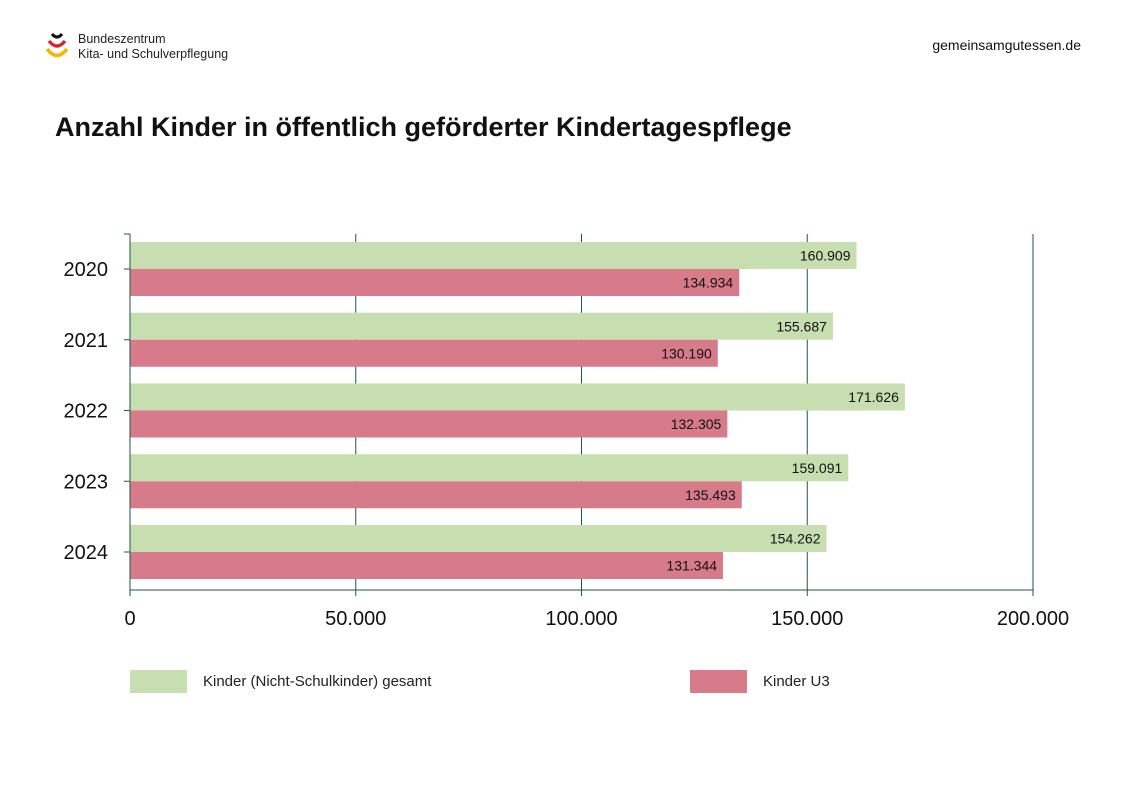 The image size is (1123, 794). Describe the element at coordinates (158, 681) in the screenshot. I see `legend-swatch-total` at that location.